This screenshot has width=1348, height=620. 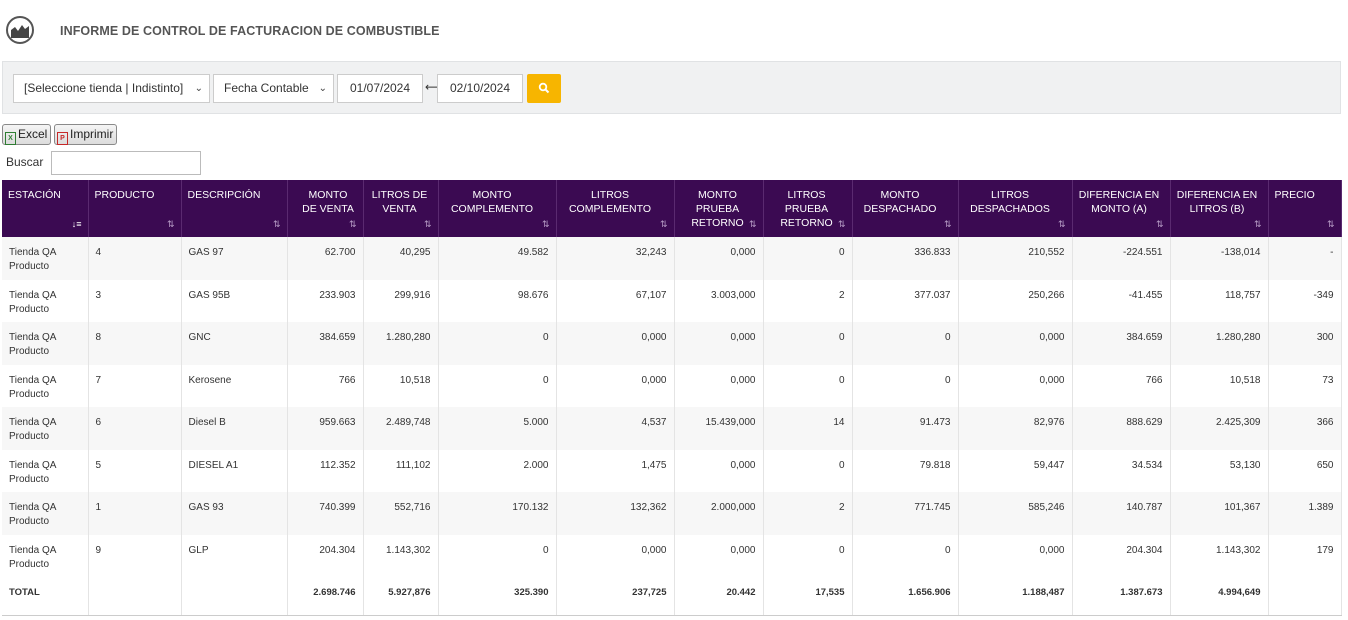 What do you see at coordinates (10, 138) in the screenshot?
I see `excel-icon: X` at bounding box center [10, 138].